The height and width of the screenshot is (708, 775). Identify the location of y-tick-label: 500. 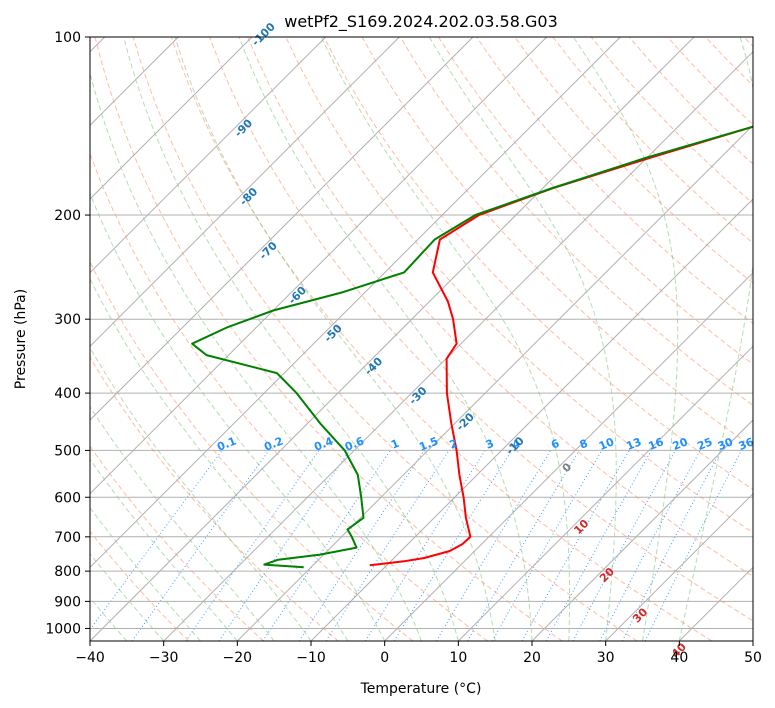
(67, 451).